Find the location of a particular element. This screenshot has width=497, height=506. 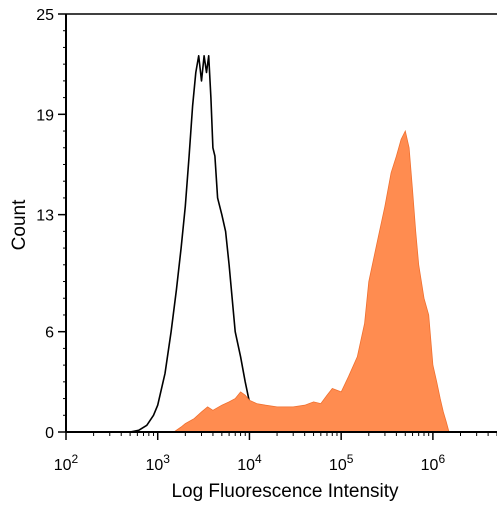

y-tick-label: 25 is located at coordinates (45, 15).